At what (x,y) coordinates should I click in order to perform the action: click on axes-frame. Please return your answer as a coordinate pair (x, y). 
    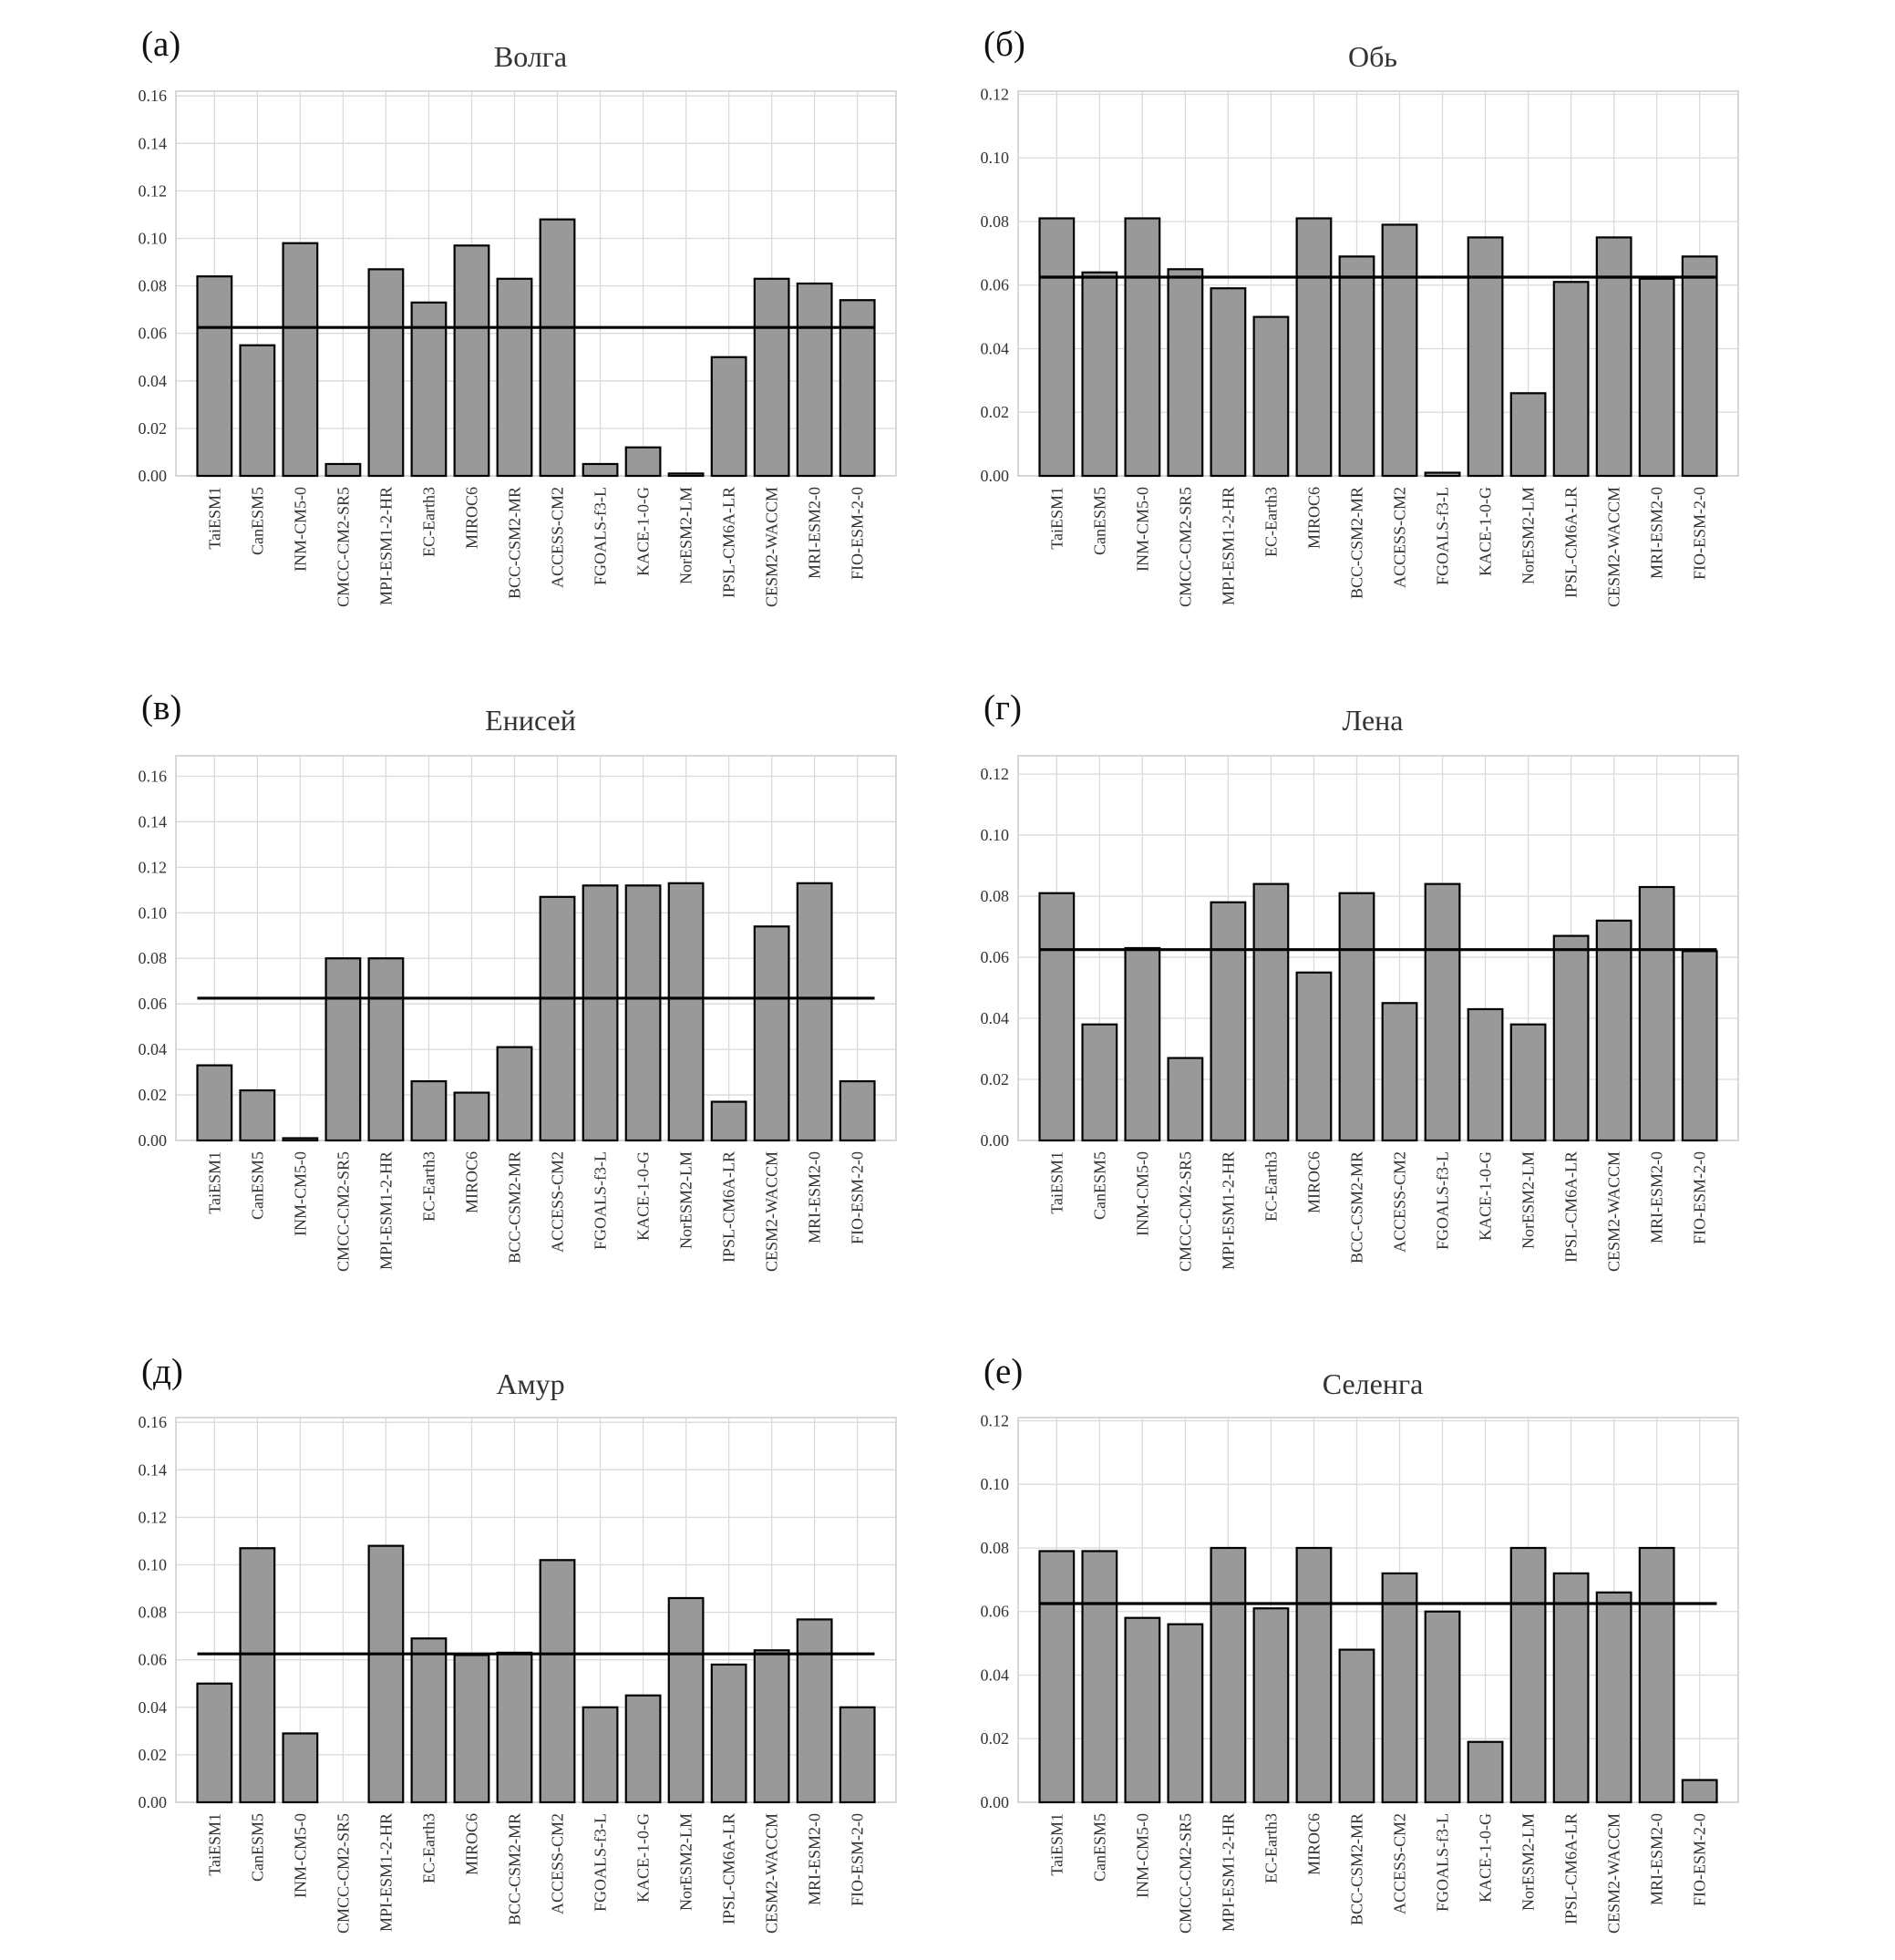
    Looking at the image, I should click on (536, 1610).